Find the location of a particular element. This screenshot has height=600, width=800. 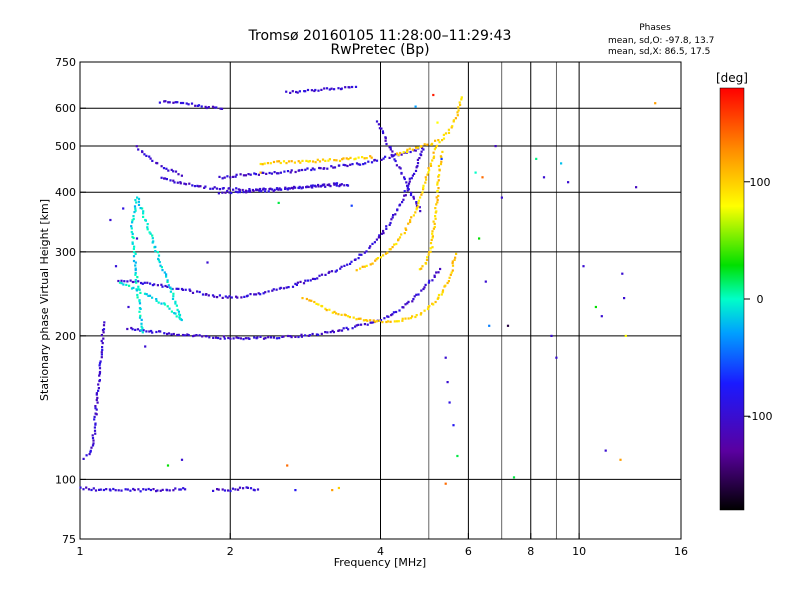

chart-title: Tromsø 20160105 11:28:00–11:29:43 is located at coordinates (380, 36).